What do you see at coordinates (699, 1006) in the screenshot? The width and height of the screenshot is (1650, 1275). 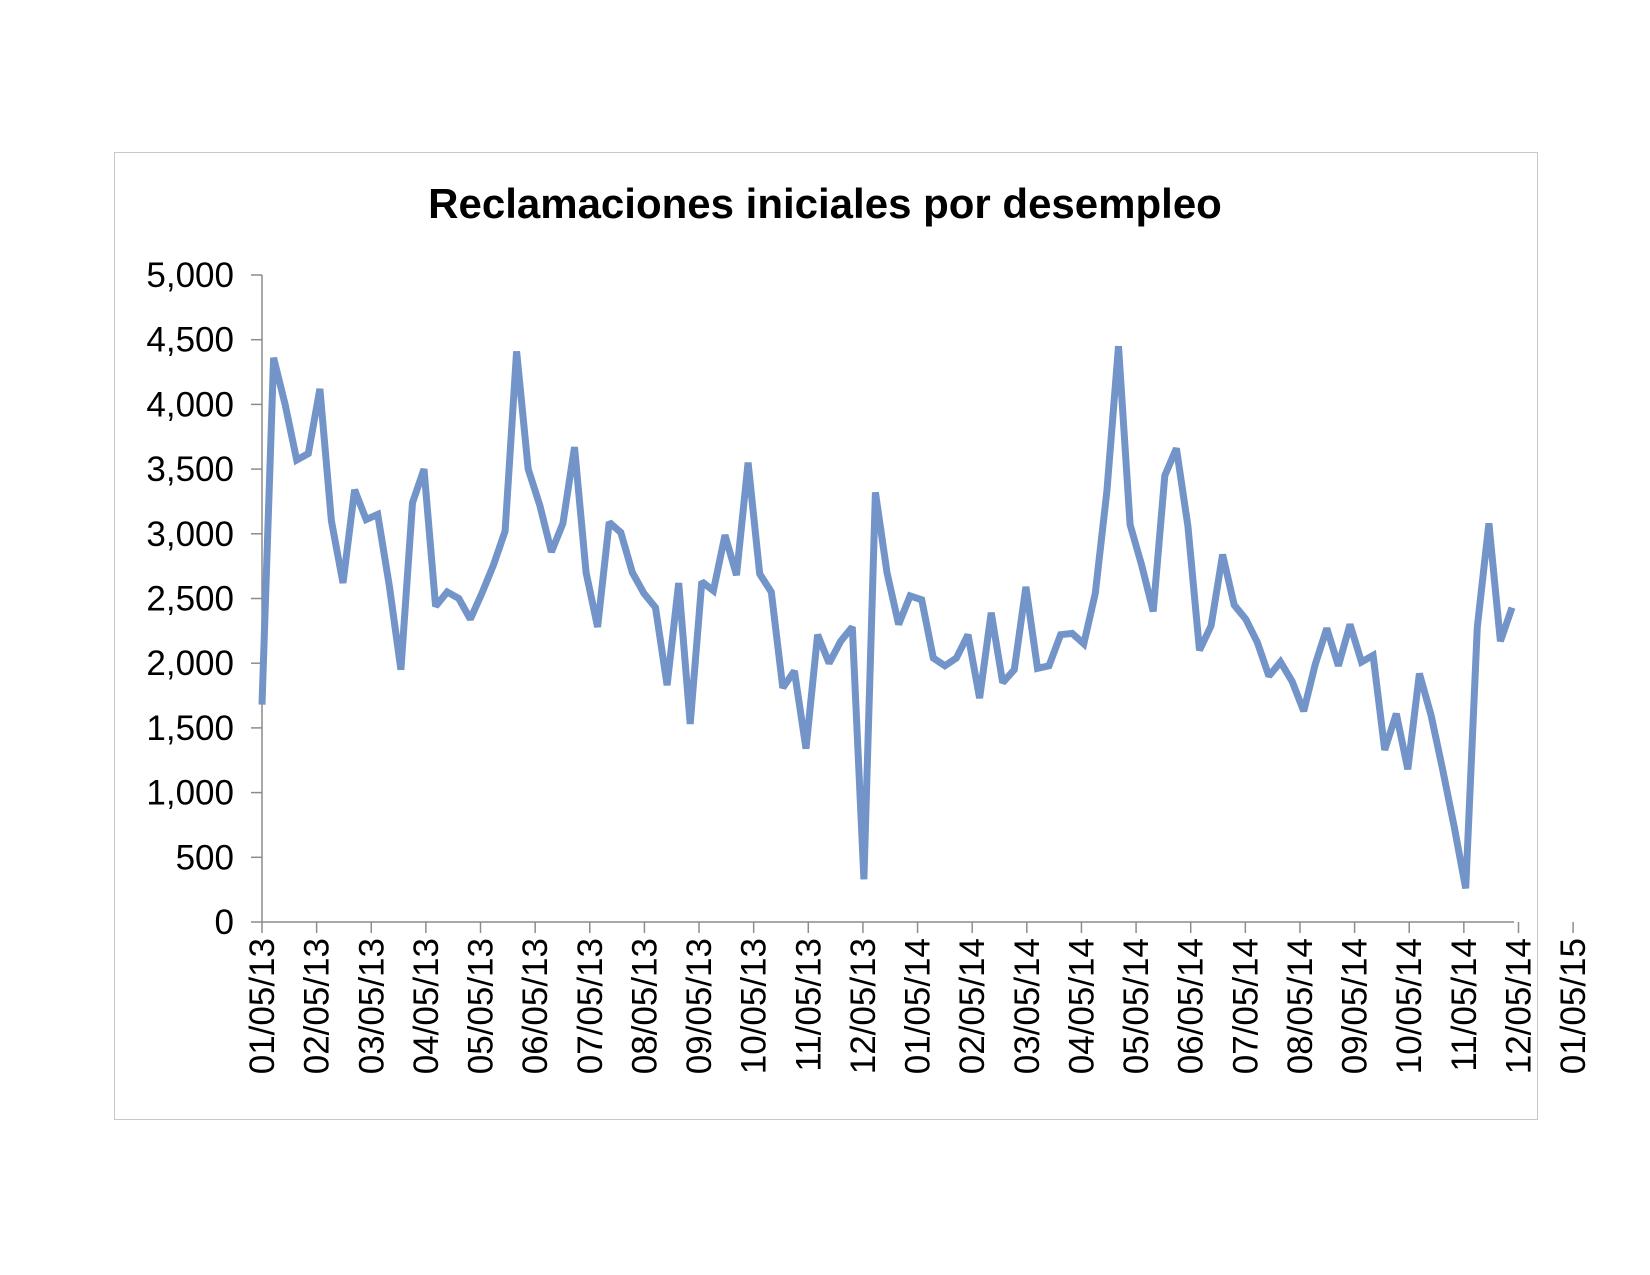 I see `x-tick-label: 09/05/13` at bounding box center [699, 1006].